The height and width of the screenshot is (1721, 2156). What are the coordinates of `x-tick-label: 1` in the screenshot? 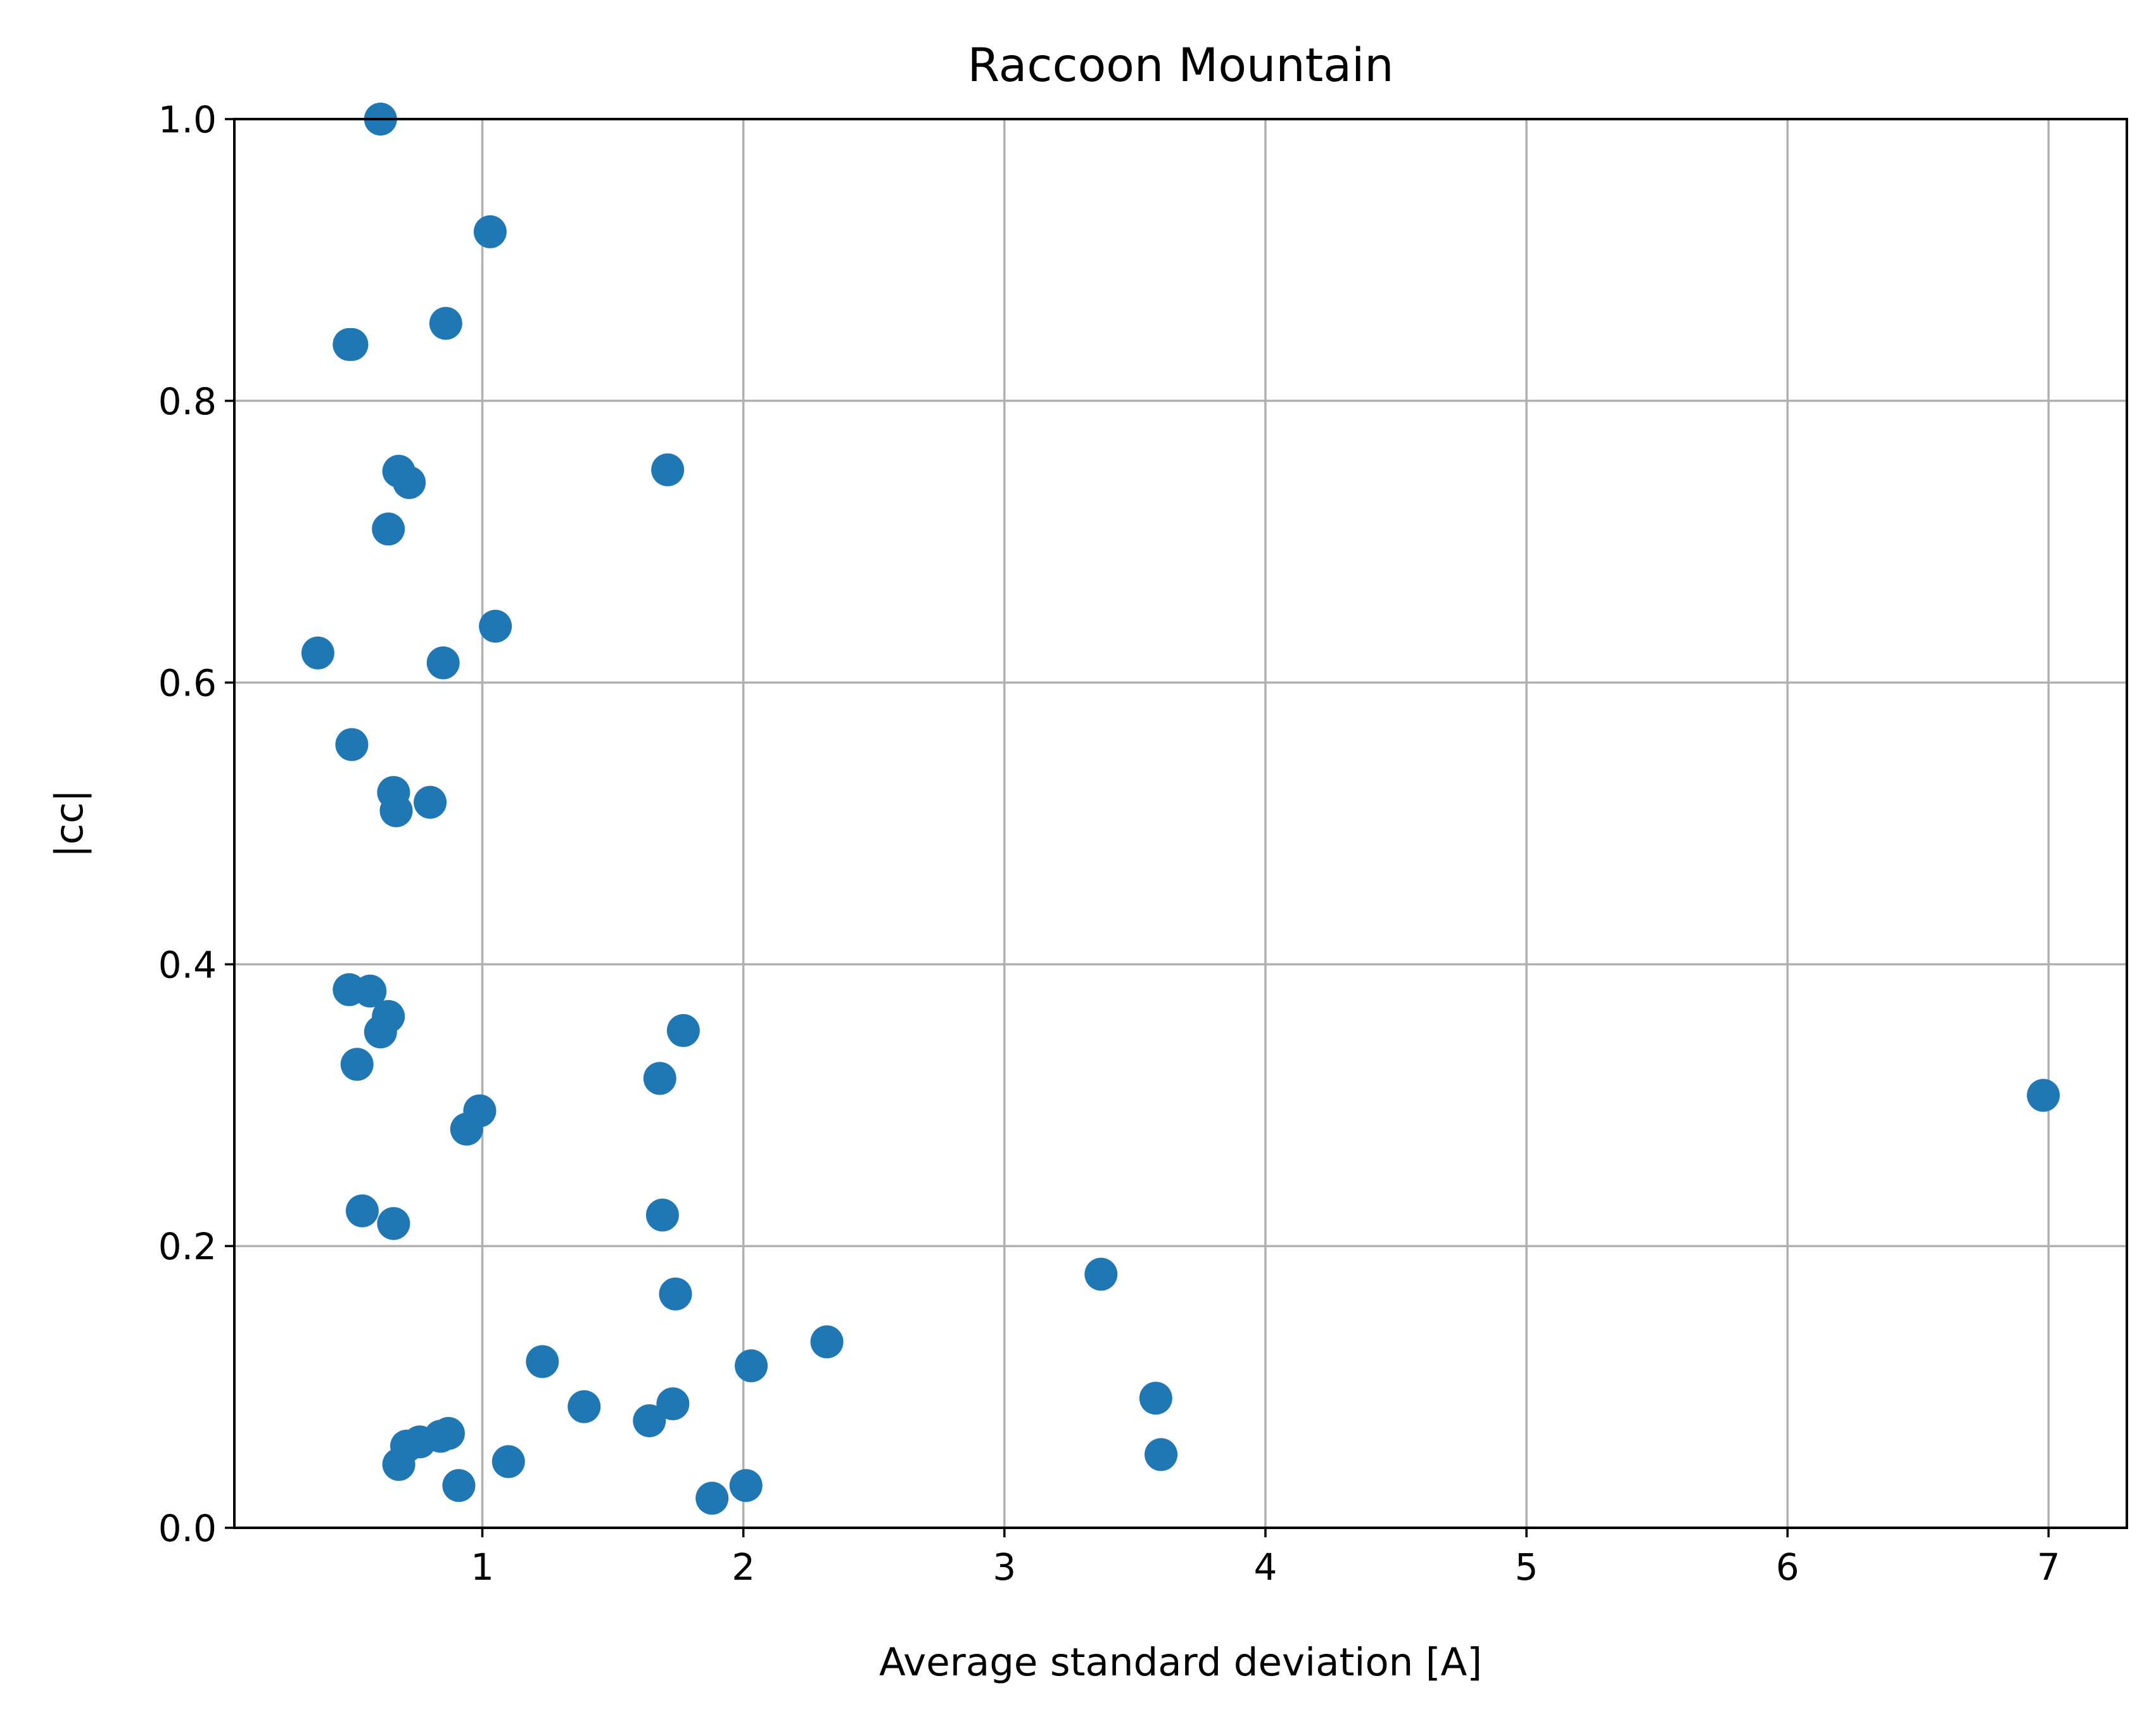 It's located at (483, 1568).